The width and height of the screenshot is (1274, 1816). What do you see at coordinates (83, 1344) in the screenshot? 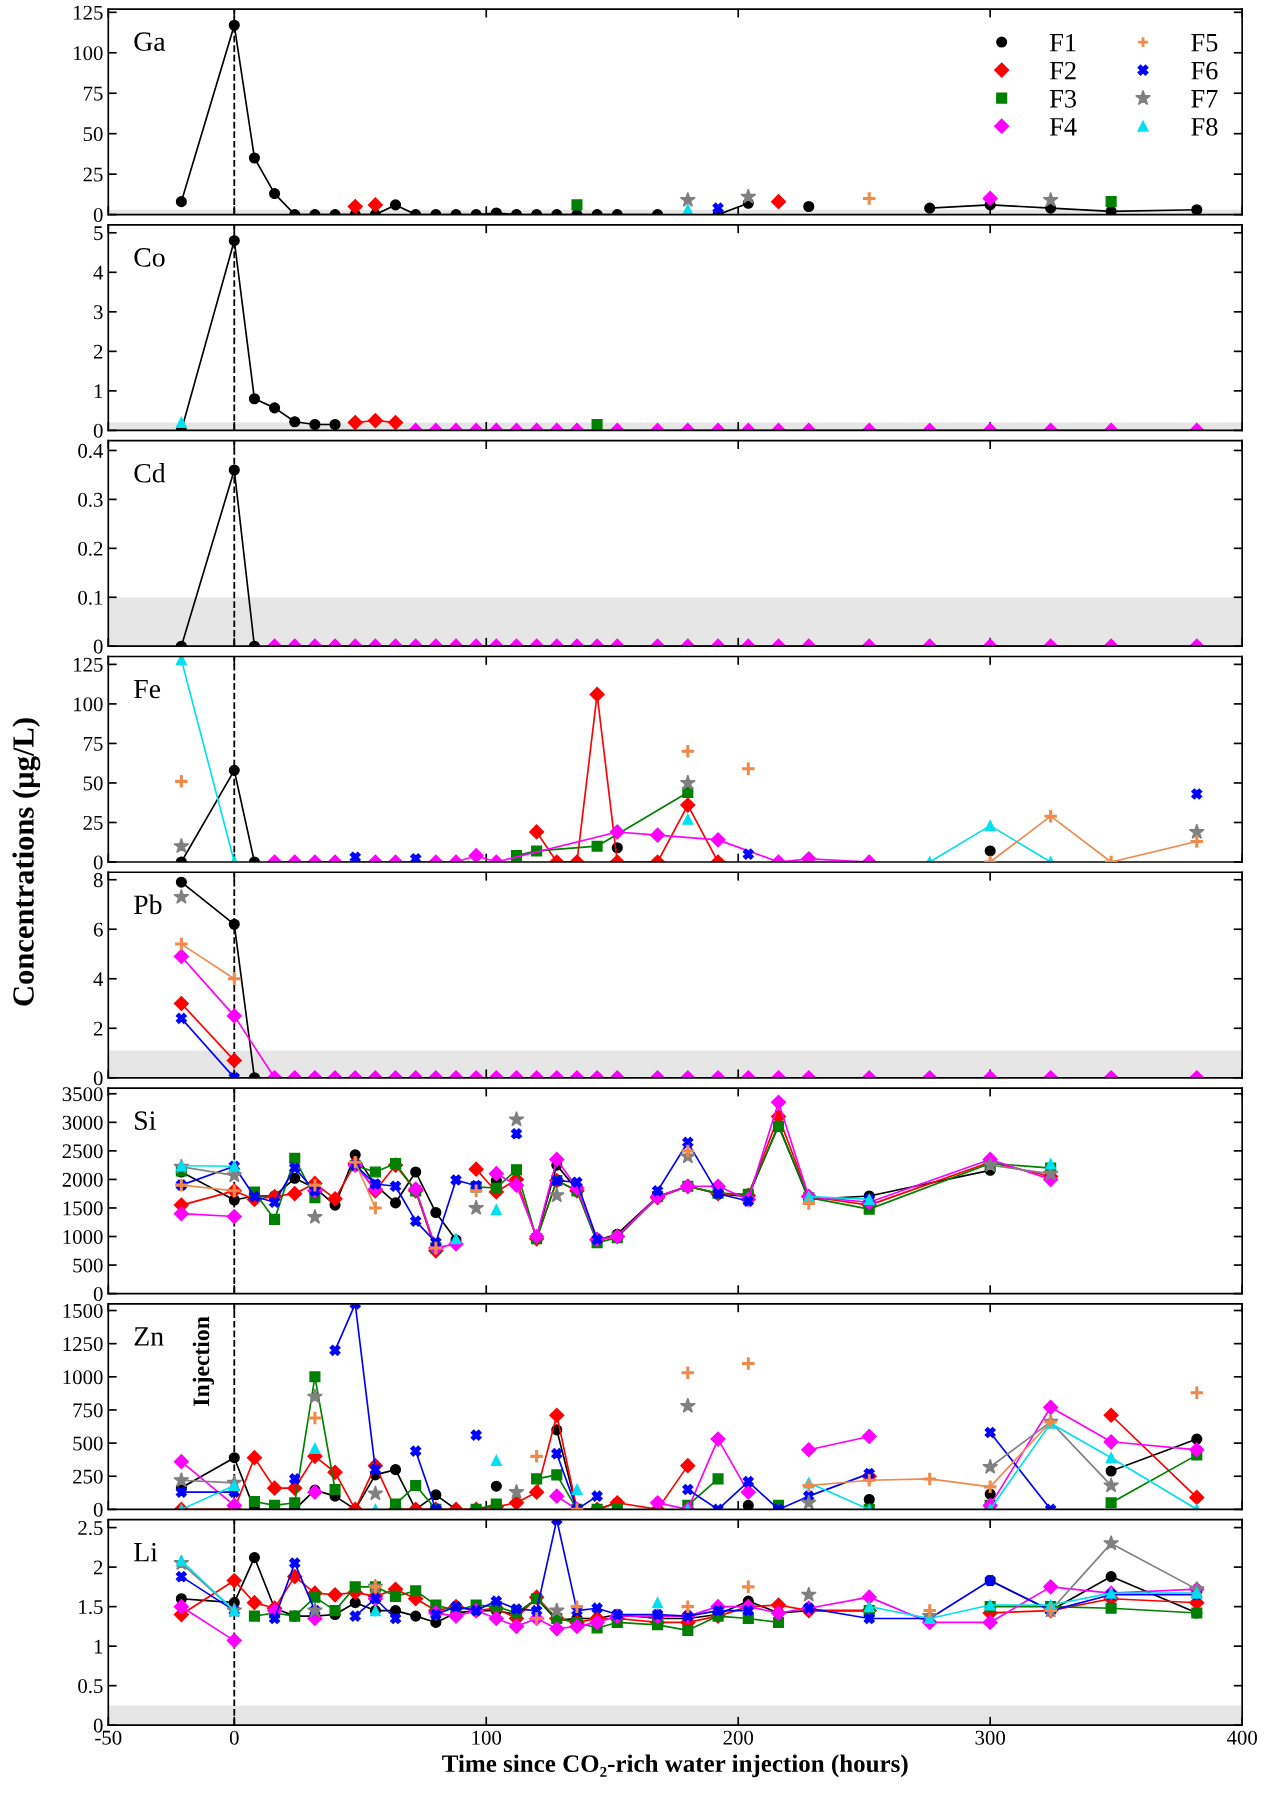
I see `y-tick-label: 1250` at bounding box center [83, 1344].